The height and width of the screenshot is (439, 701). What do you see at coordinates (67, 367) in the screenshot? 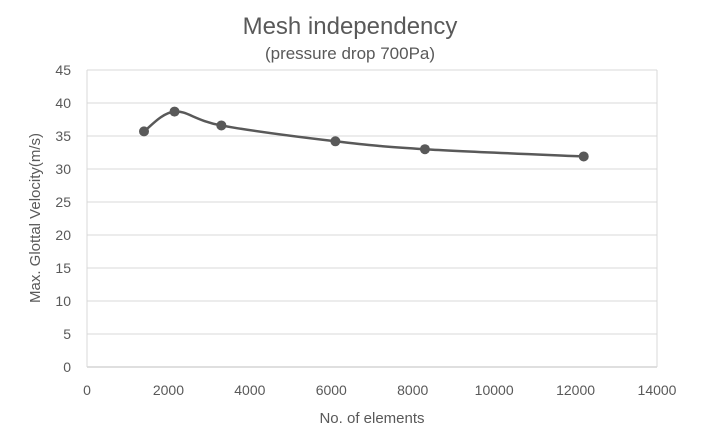
I see `y-tick-label: 0` at bounding box center [67, 367].